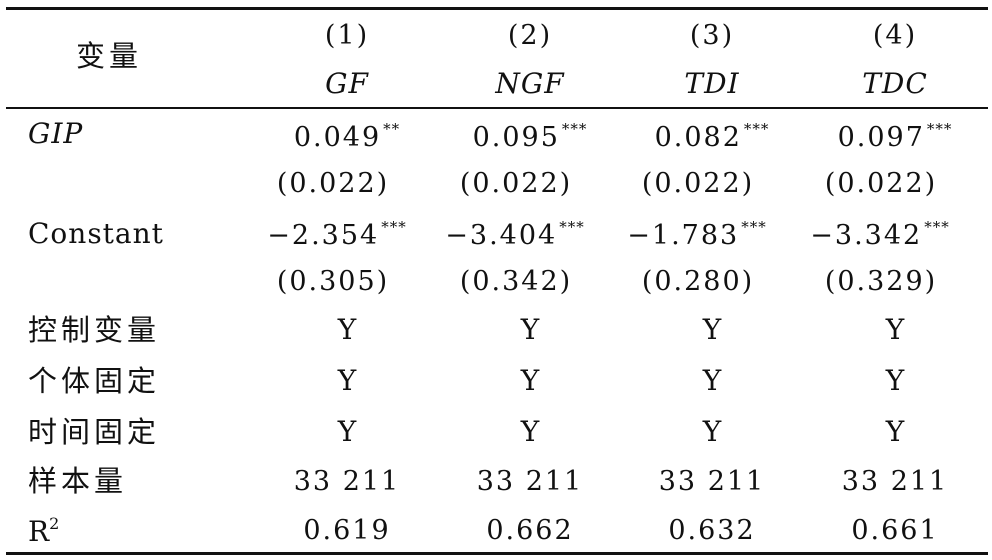  I want to click on sample-size-value-3: 33 211, so click(712, 481).